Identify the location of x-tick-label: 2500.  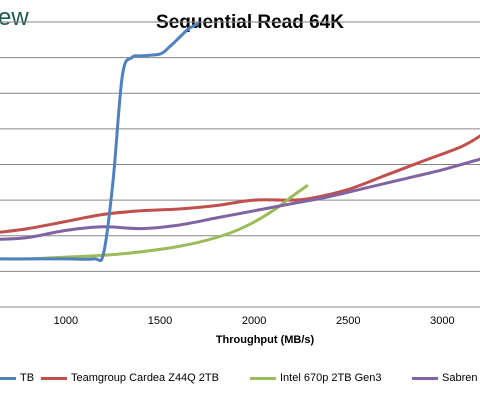
(348, 321).